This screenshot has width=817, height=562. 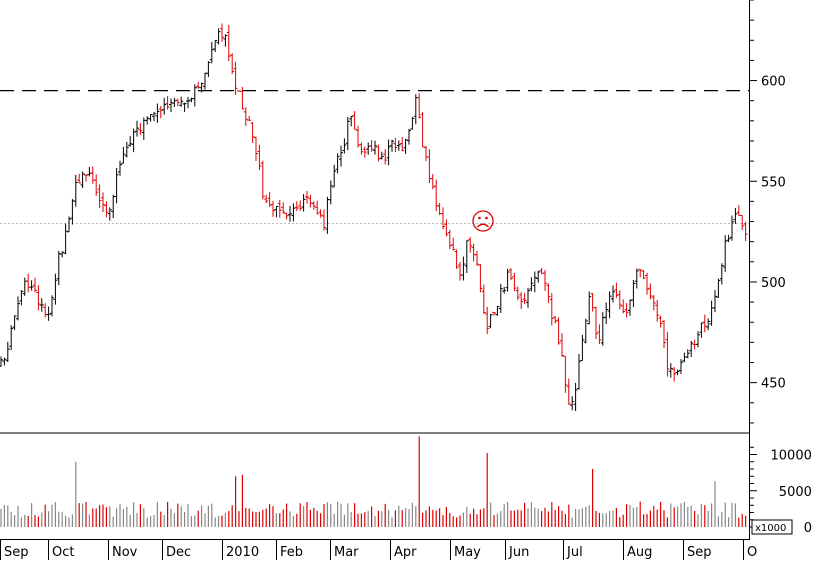 I want to click on time-tick-label: Nov, so click(x=125, y=552).